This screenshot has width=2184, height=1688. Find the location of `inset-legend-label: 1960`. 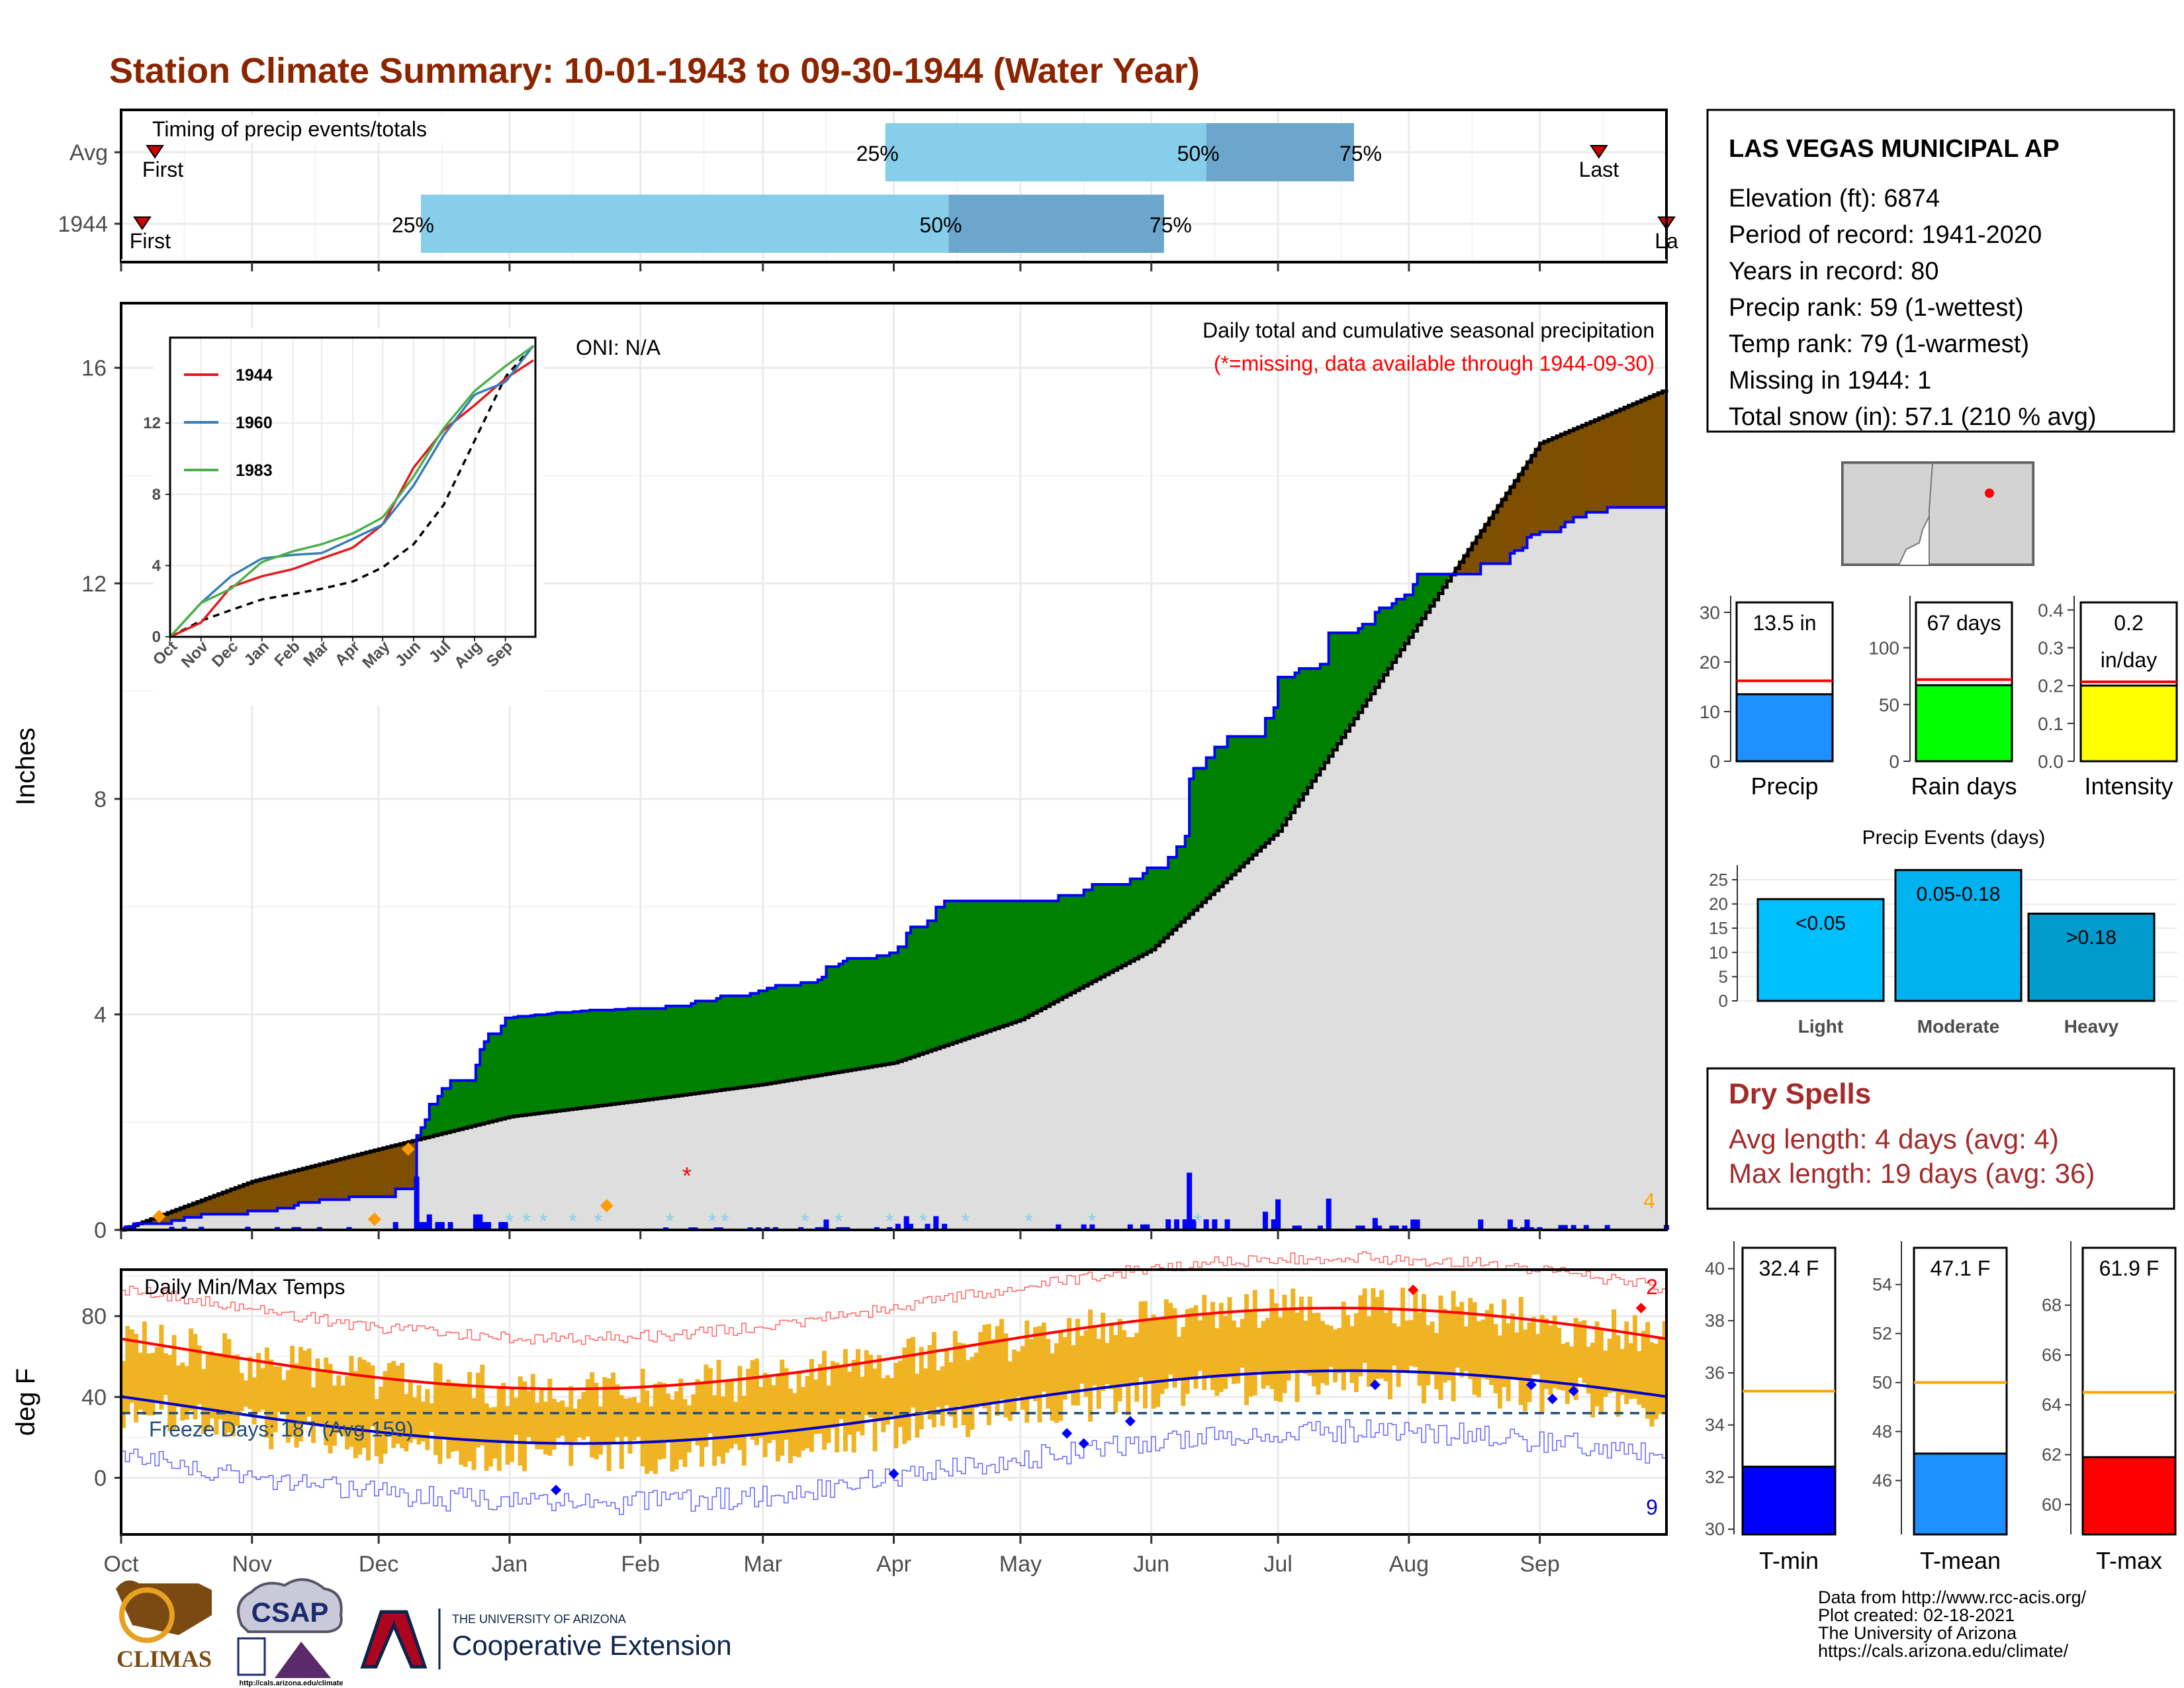

inset-legend-label: 1960 is located at coordinates (255, 423).